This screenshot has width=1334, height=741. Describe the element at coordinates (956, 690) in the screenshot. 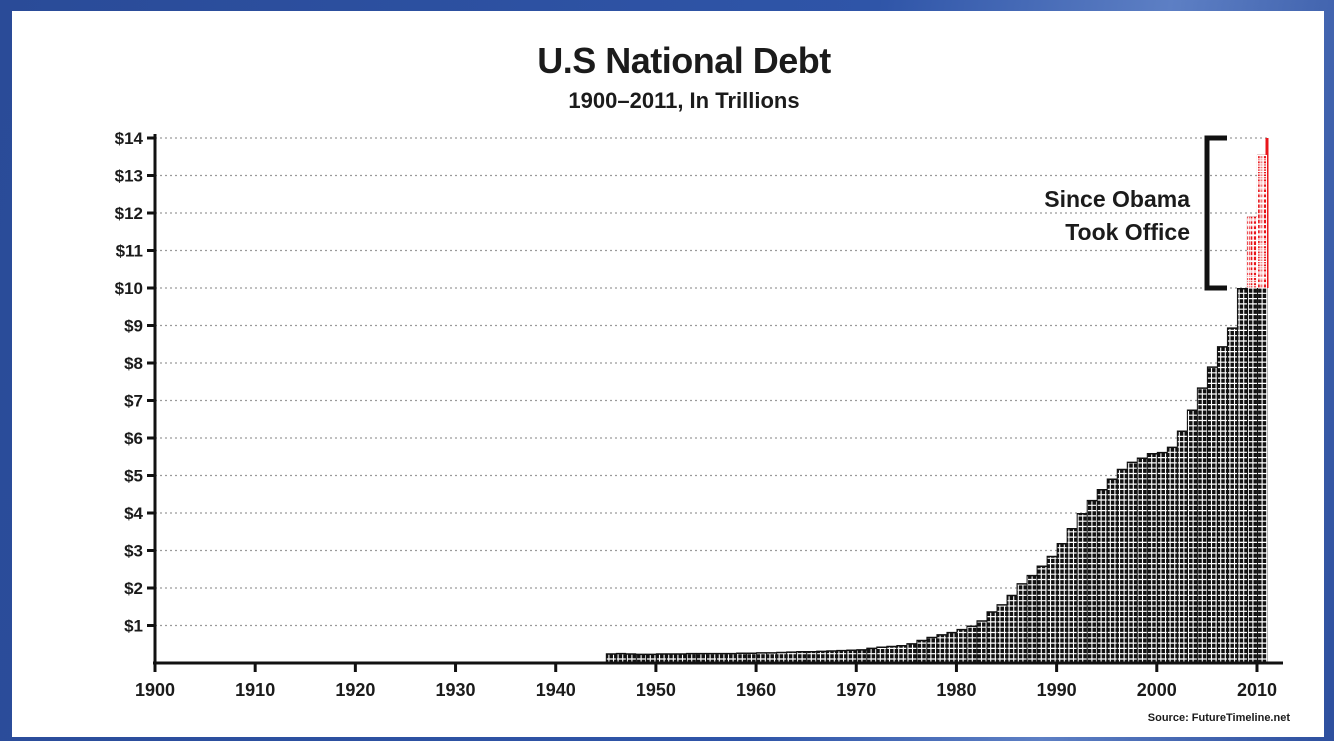

I see `x-tick-label: 1980` at that location.